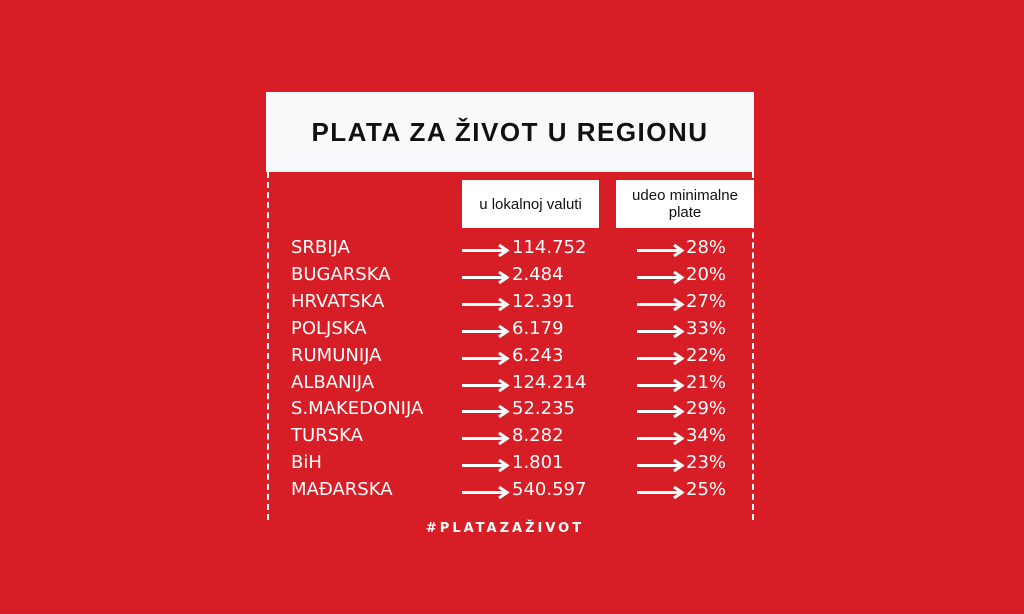 The image size is (1024, 614). I want to click on country-name: BUGARSKA, so click(341, 274).